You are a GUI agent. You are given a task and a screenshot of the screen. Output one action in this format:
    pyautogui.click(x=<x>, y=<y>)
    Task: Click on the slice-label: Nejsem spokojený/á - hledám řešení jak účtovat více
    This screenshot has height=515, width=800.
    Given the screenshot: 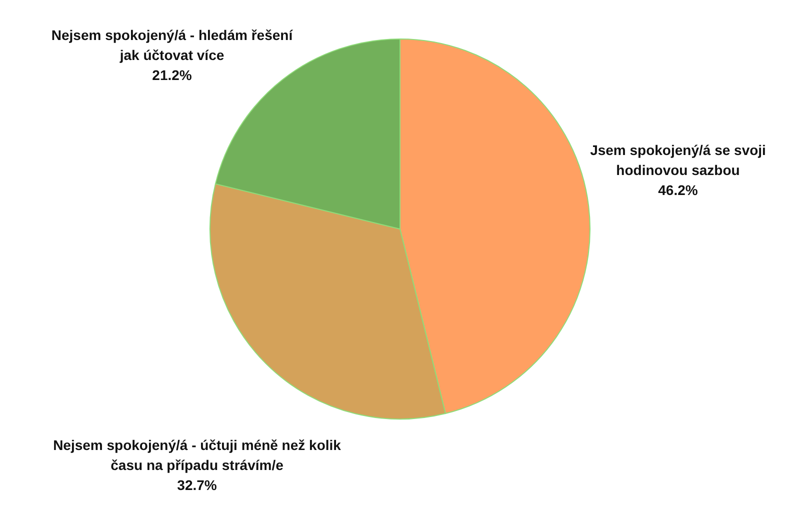 What is the action you would take?
    pyautogui.click(x=172, y=45)
    